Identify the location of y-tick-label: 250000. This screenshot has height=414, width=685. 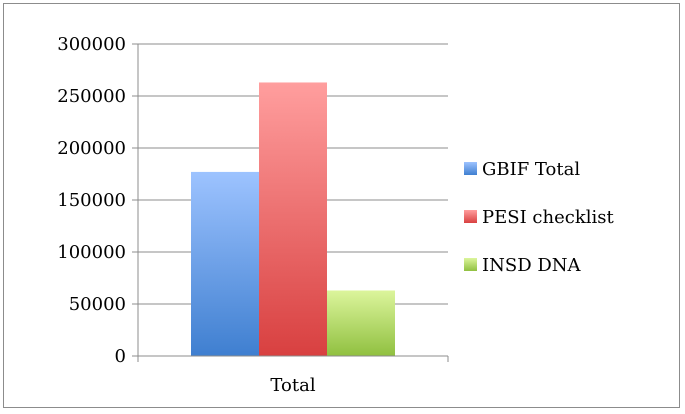
(91, 96).